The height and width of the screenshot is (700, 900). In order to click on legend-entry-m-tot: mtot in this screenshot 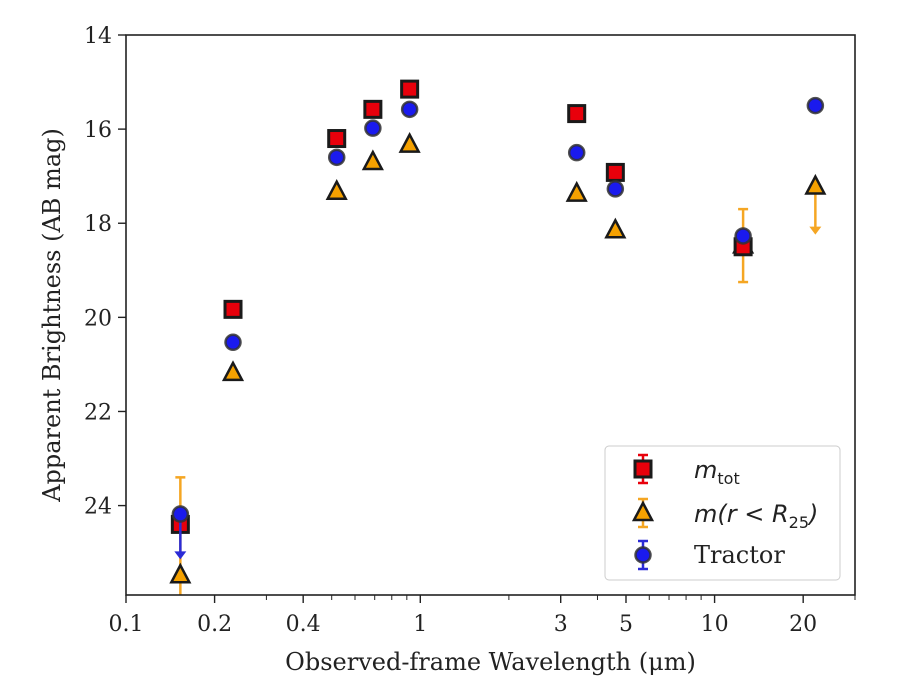, I will do `click(686, 470)`.